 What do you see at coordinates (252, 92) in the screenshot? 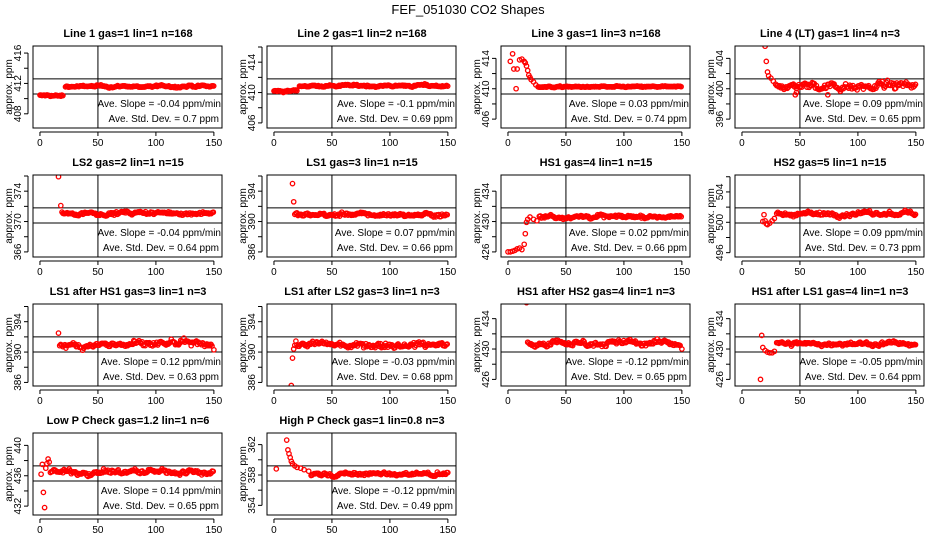
I see `y-tick-label: 410` at bounding box center [252, 92].